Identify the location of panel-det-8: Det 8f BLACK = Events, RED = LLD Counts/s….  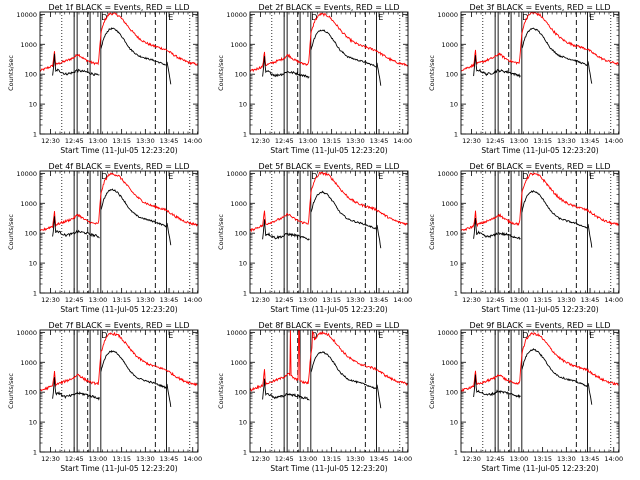
(314, 397).